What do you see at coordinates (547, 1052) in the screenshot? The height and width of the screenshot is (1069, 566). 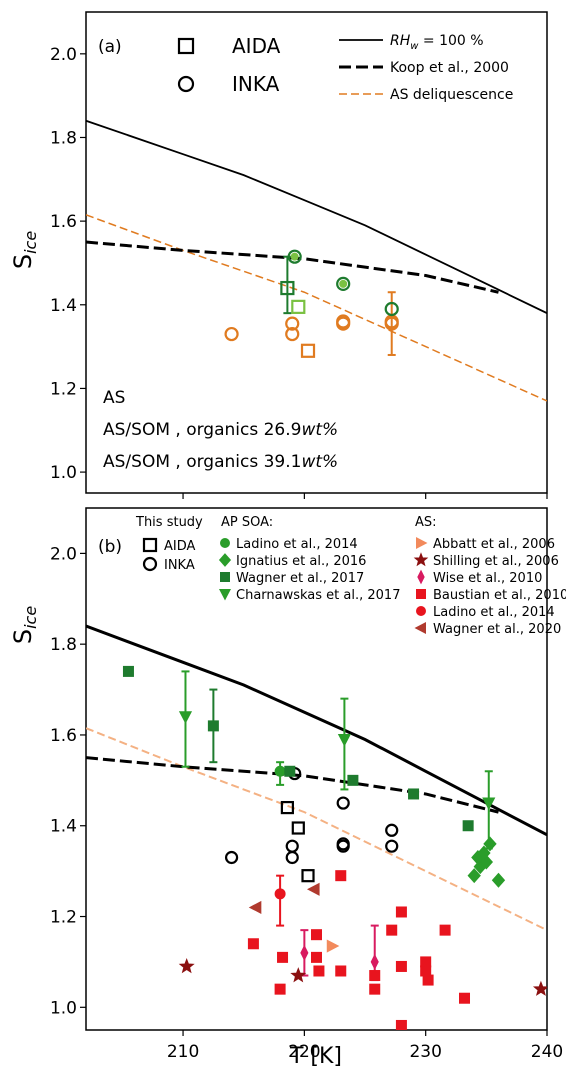 I see `x-tick-label: 240` at bounding box center [547, 1052].